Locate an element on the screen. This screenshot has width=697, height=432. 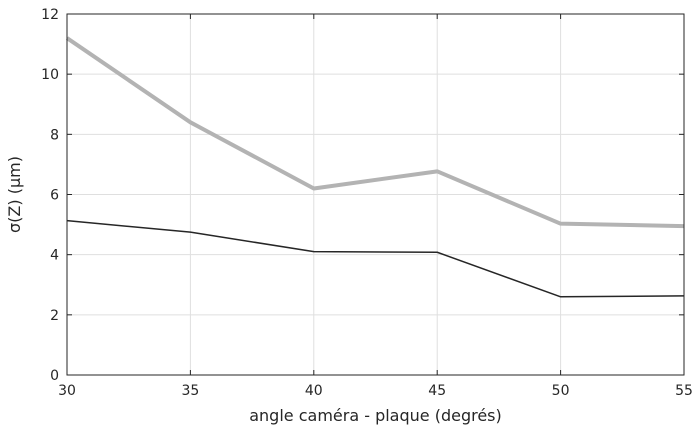
x-axis-label: angle caméra - plaque (degrés) is located at coordinates (375, 415).